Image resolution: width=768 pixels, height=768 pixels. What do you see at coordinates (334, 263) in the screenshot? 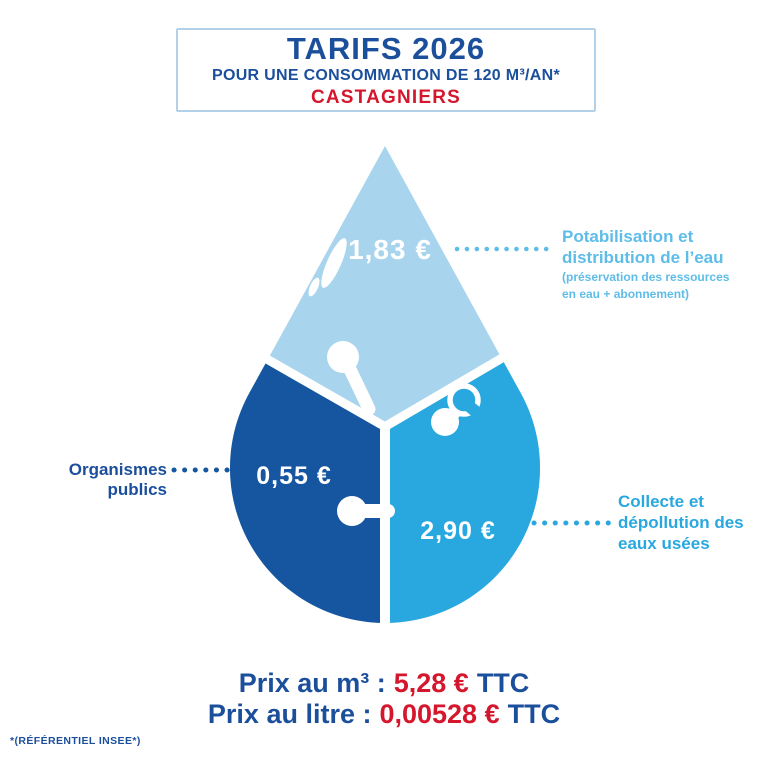
I see `drop-highlight-large` at bounding box center [334, 263].